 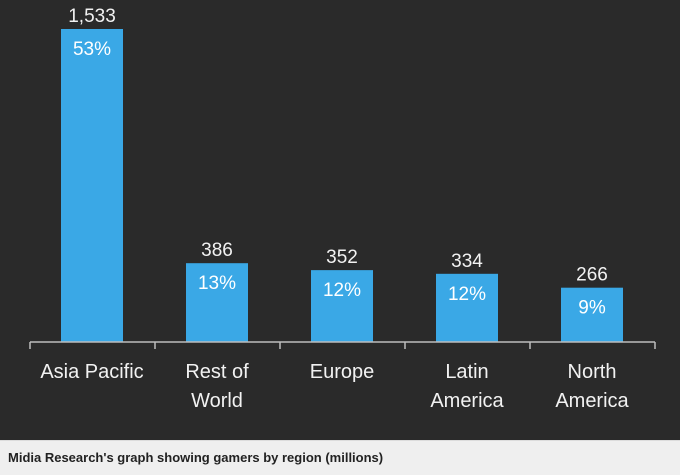 What do you see at coordinates (592, 308) in the screenshot?
I see `percent-label: 9%` at bounding box center [592, 308].